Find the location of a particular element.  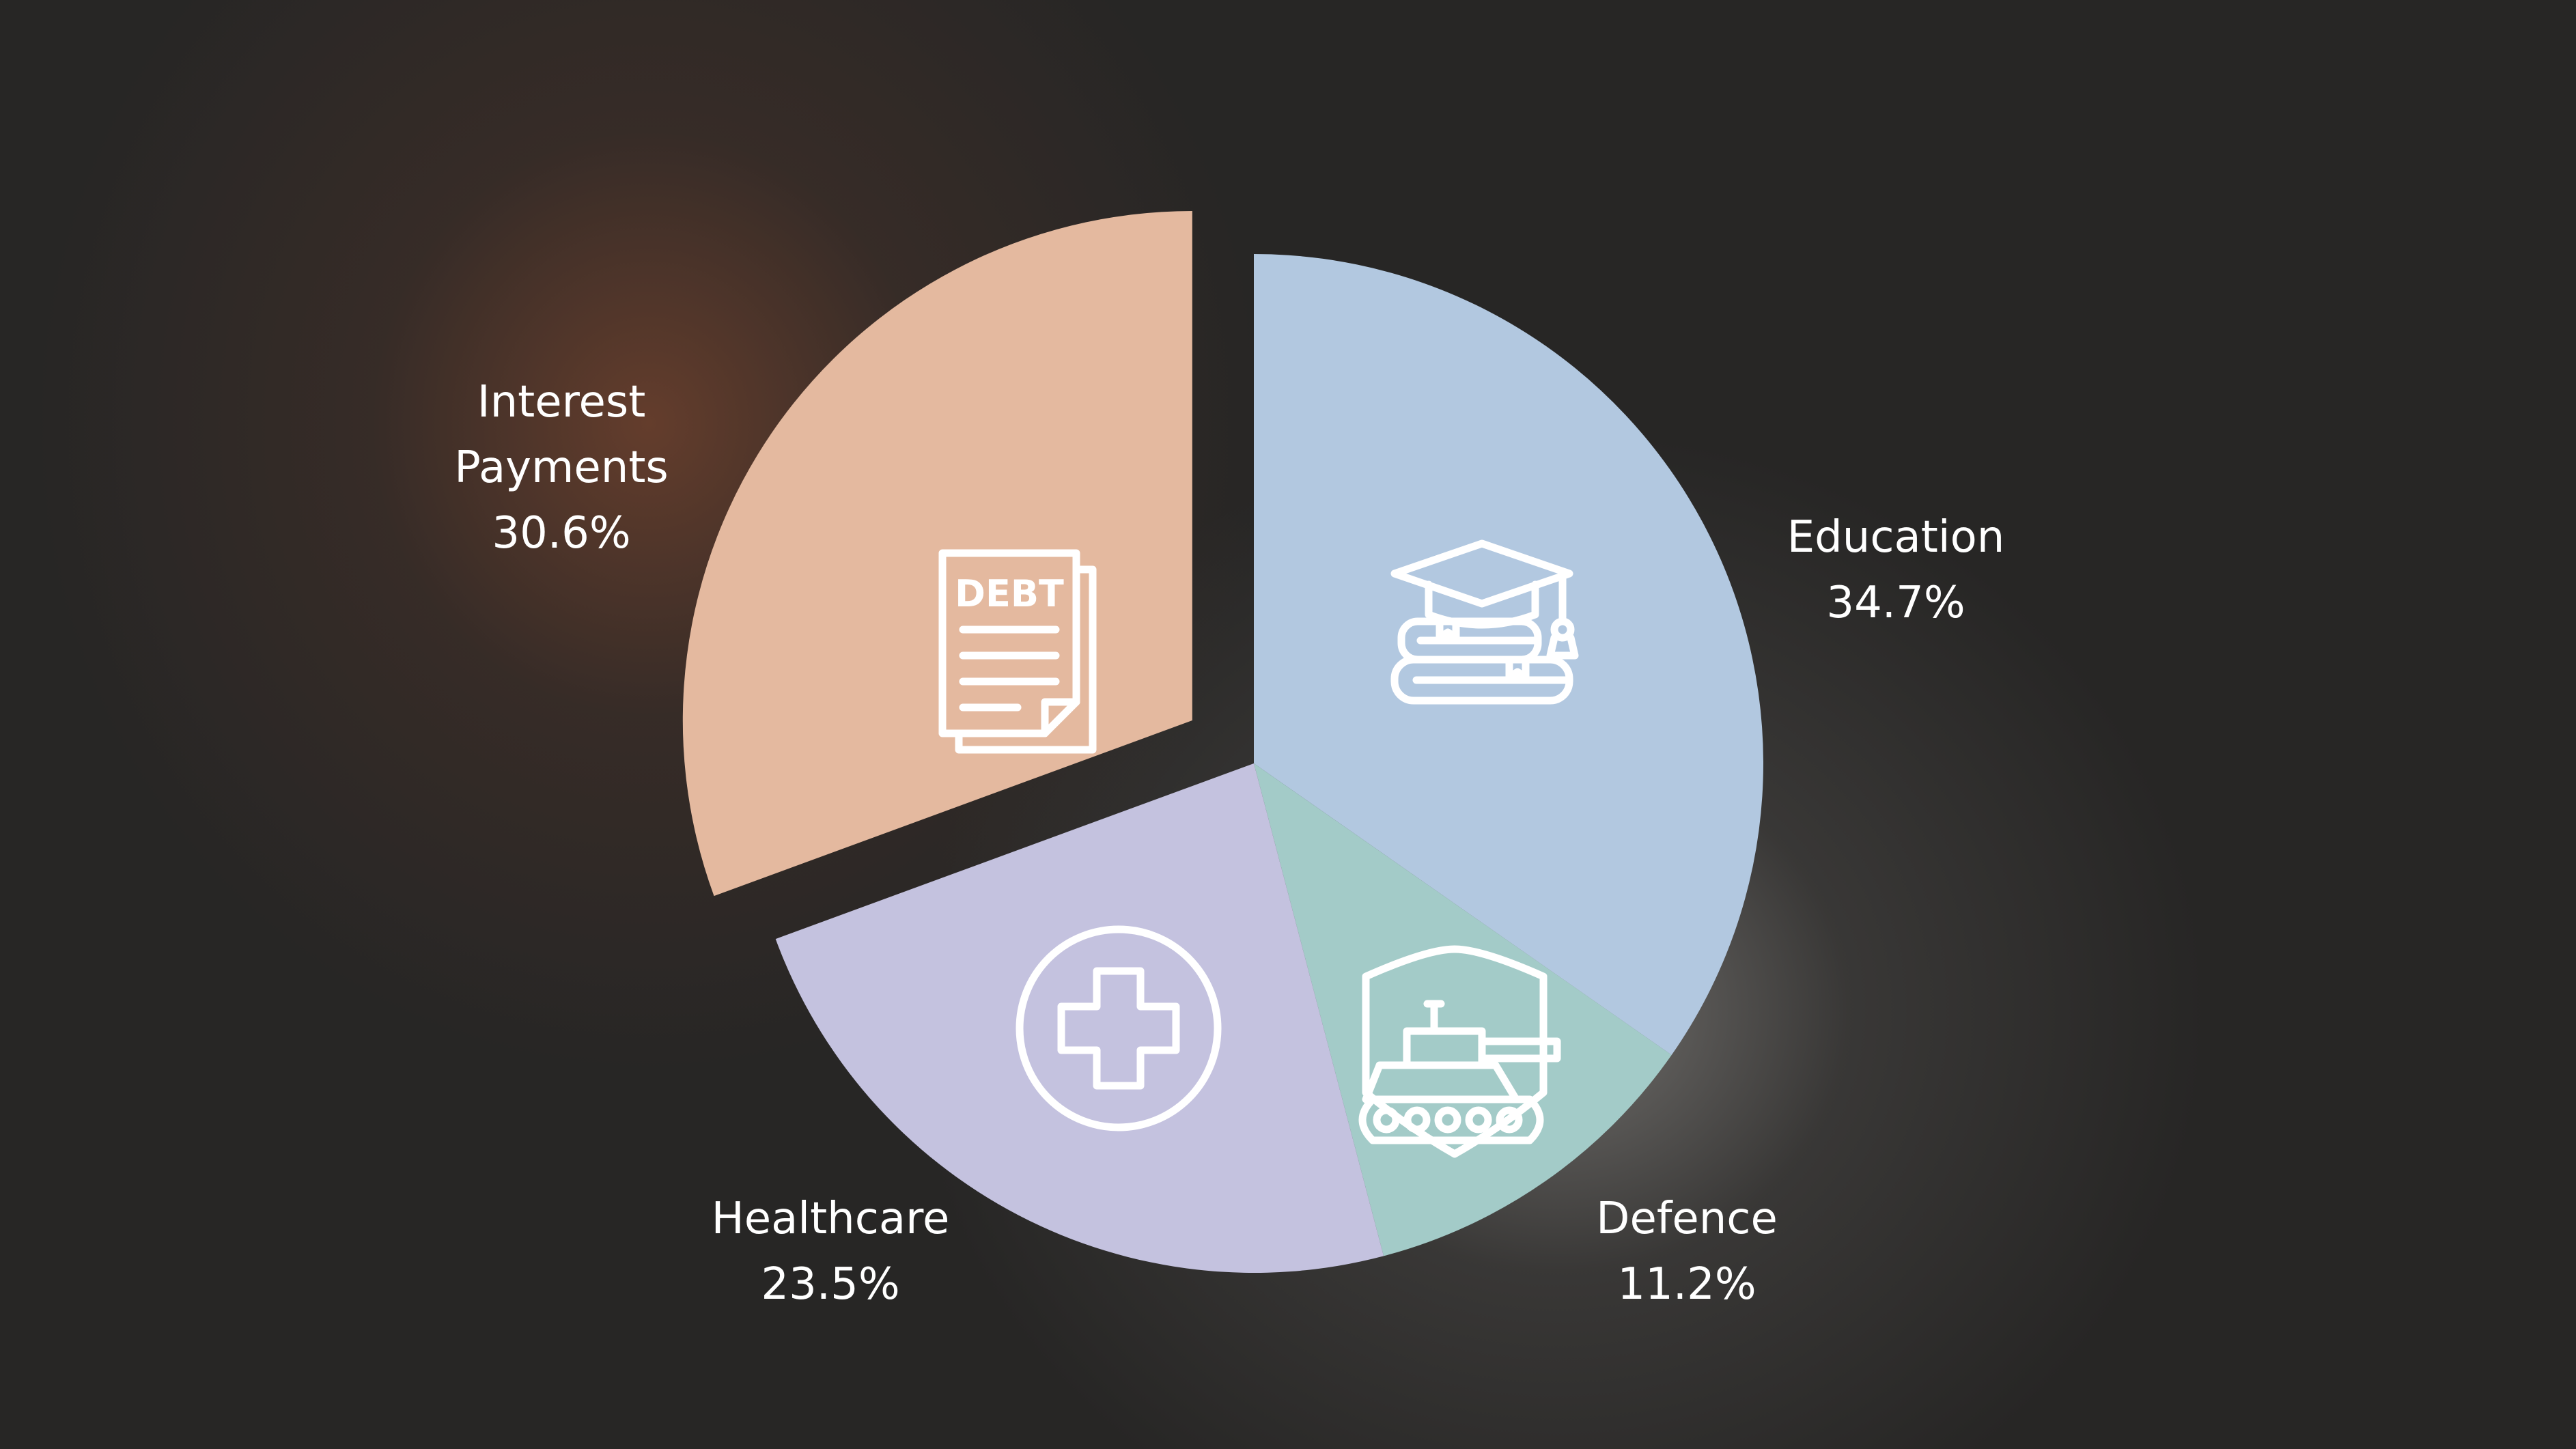

pie-slice-education is located at coordinates (1509, 655).